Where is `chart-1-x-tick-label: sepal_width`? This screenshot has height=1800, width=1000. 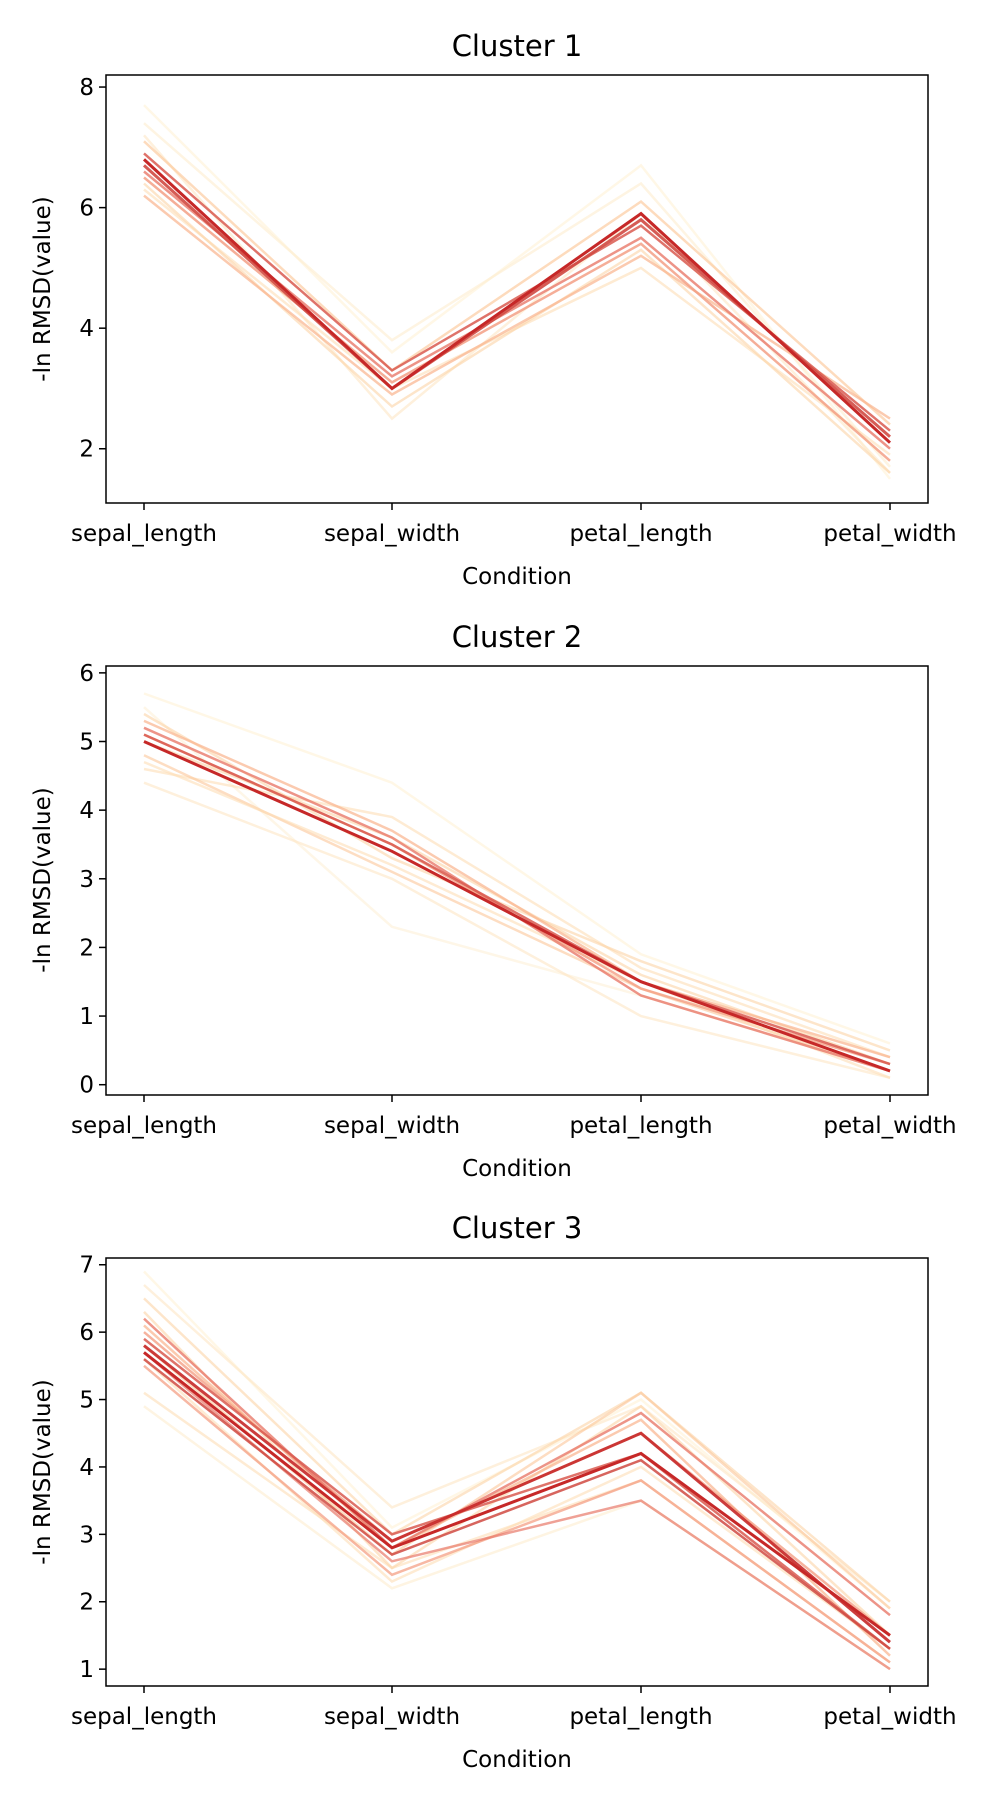
chart-1-x-tick-label: sepal_width is located at coordinates (392, 534).